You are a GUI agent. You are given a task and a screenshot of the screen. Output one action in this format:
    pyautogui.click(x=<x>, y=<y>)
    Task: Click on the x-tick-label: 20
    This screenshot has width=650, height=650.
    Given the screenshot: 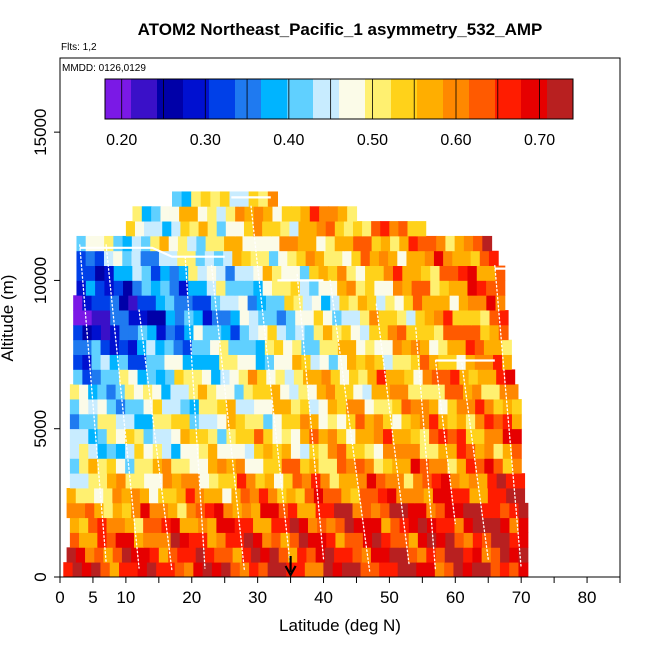 What is the action you would take?
    pyautogui.click(x=191, y=597)
    